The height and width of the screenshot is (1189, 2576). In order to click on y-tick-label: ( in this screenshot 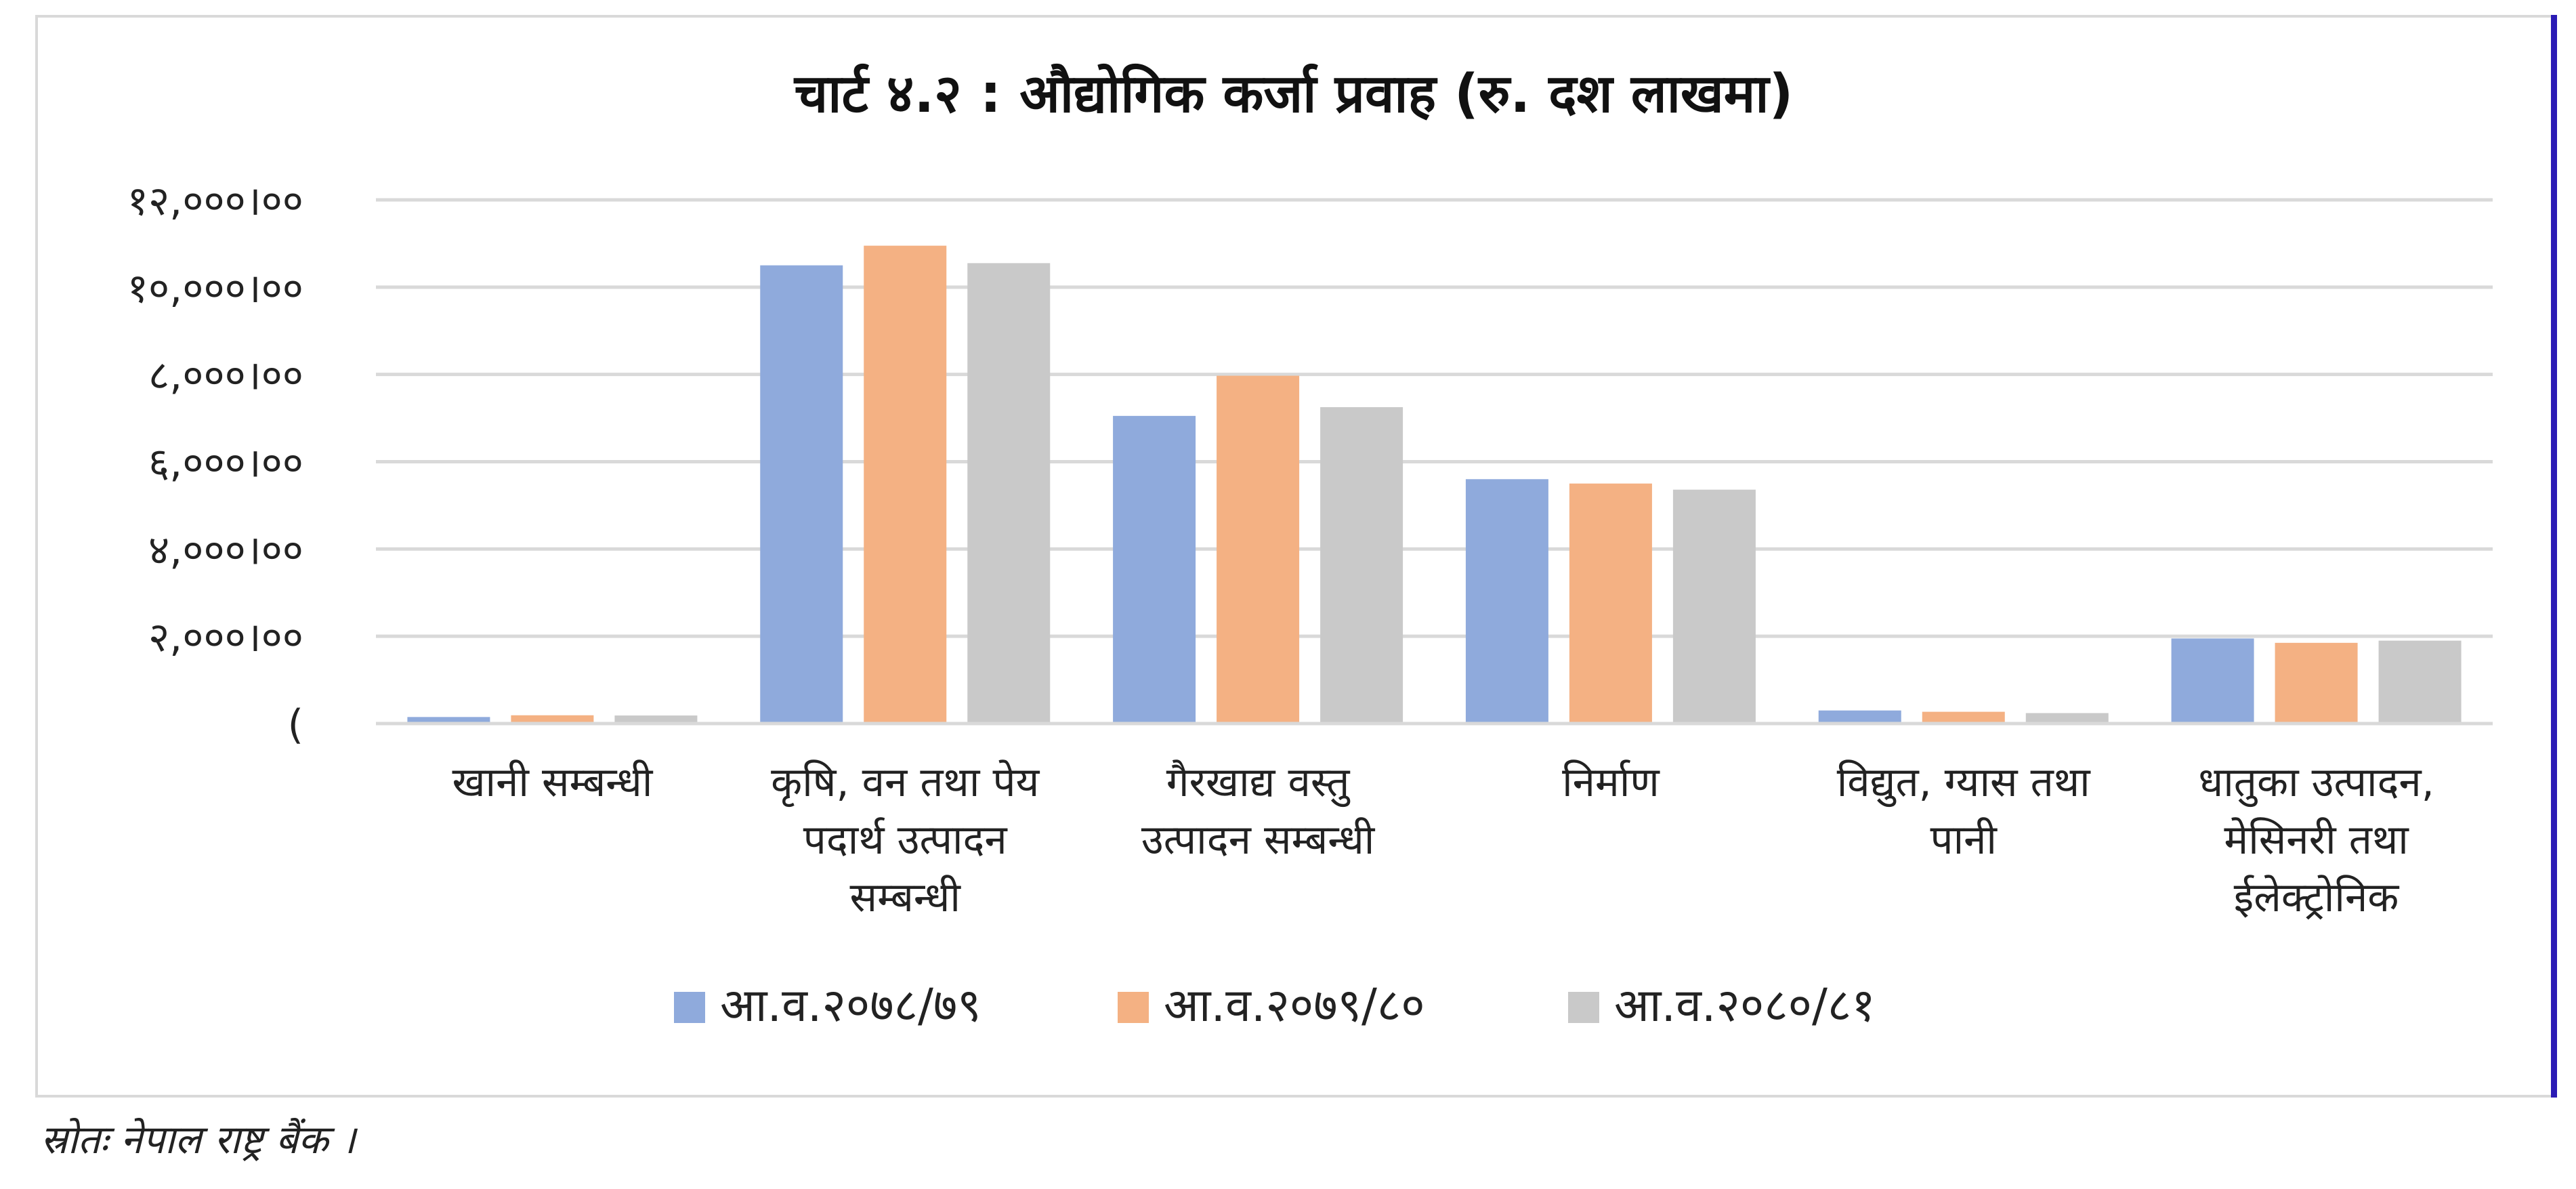, I will do `click(295, 725)`.